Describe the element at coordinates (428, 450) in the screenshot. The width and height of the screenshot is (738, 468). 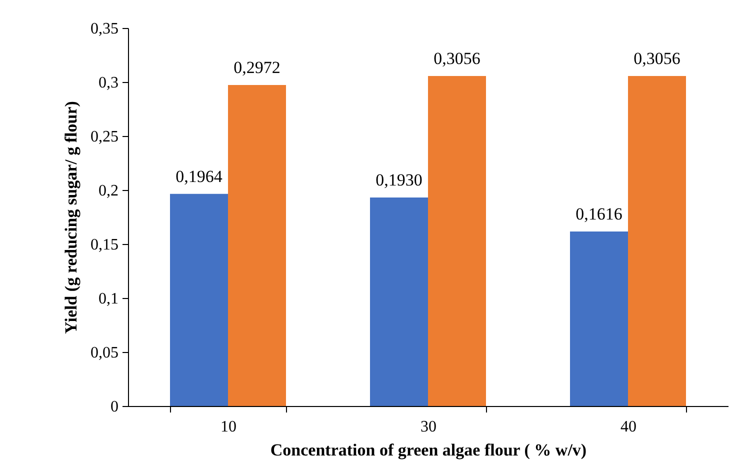
I see `x-axis-title: Concentration of green algae flour ( % w/v)` at that location.